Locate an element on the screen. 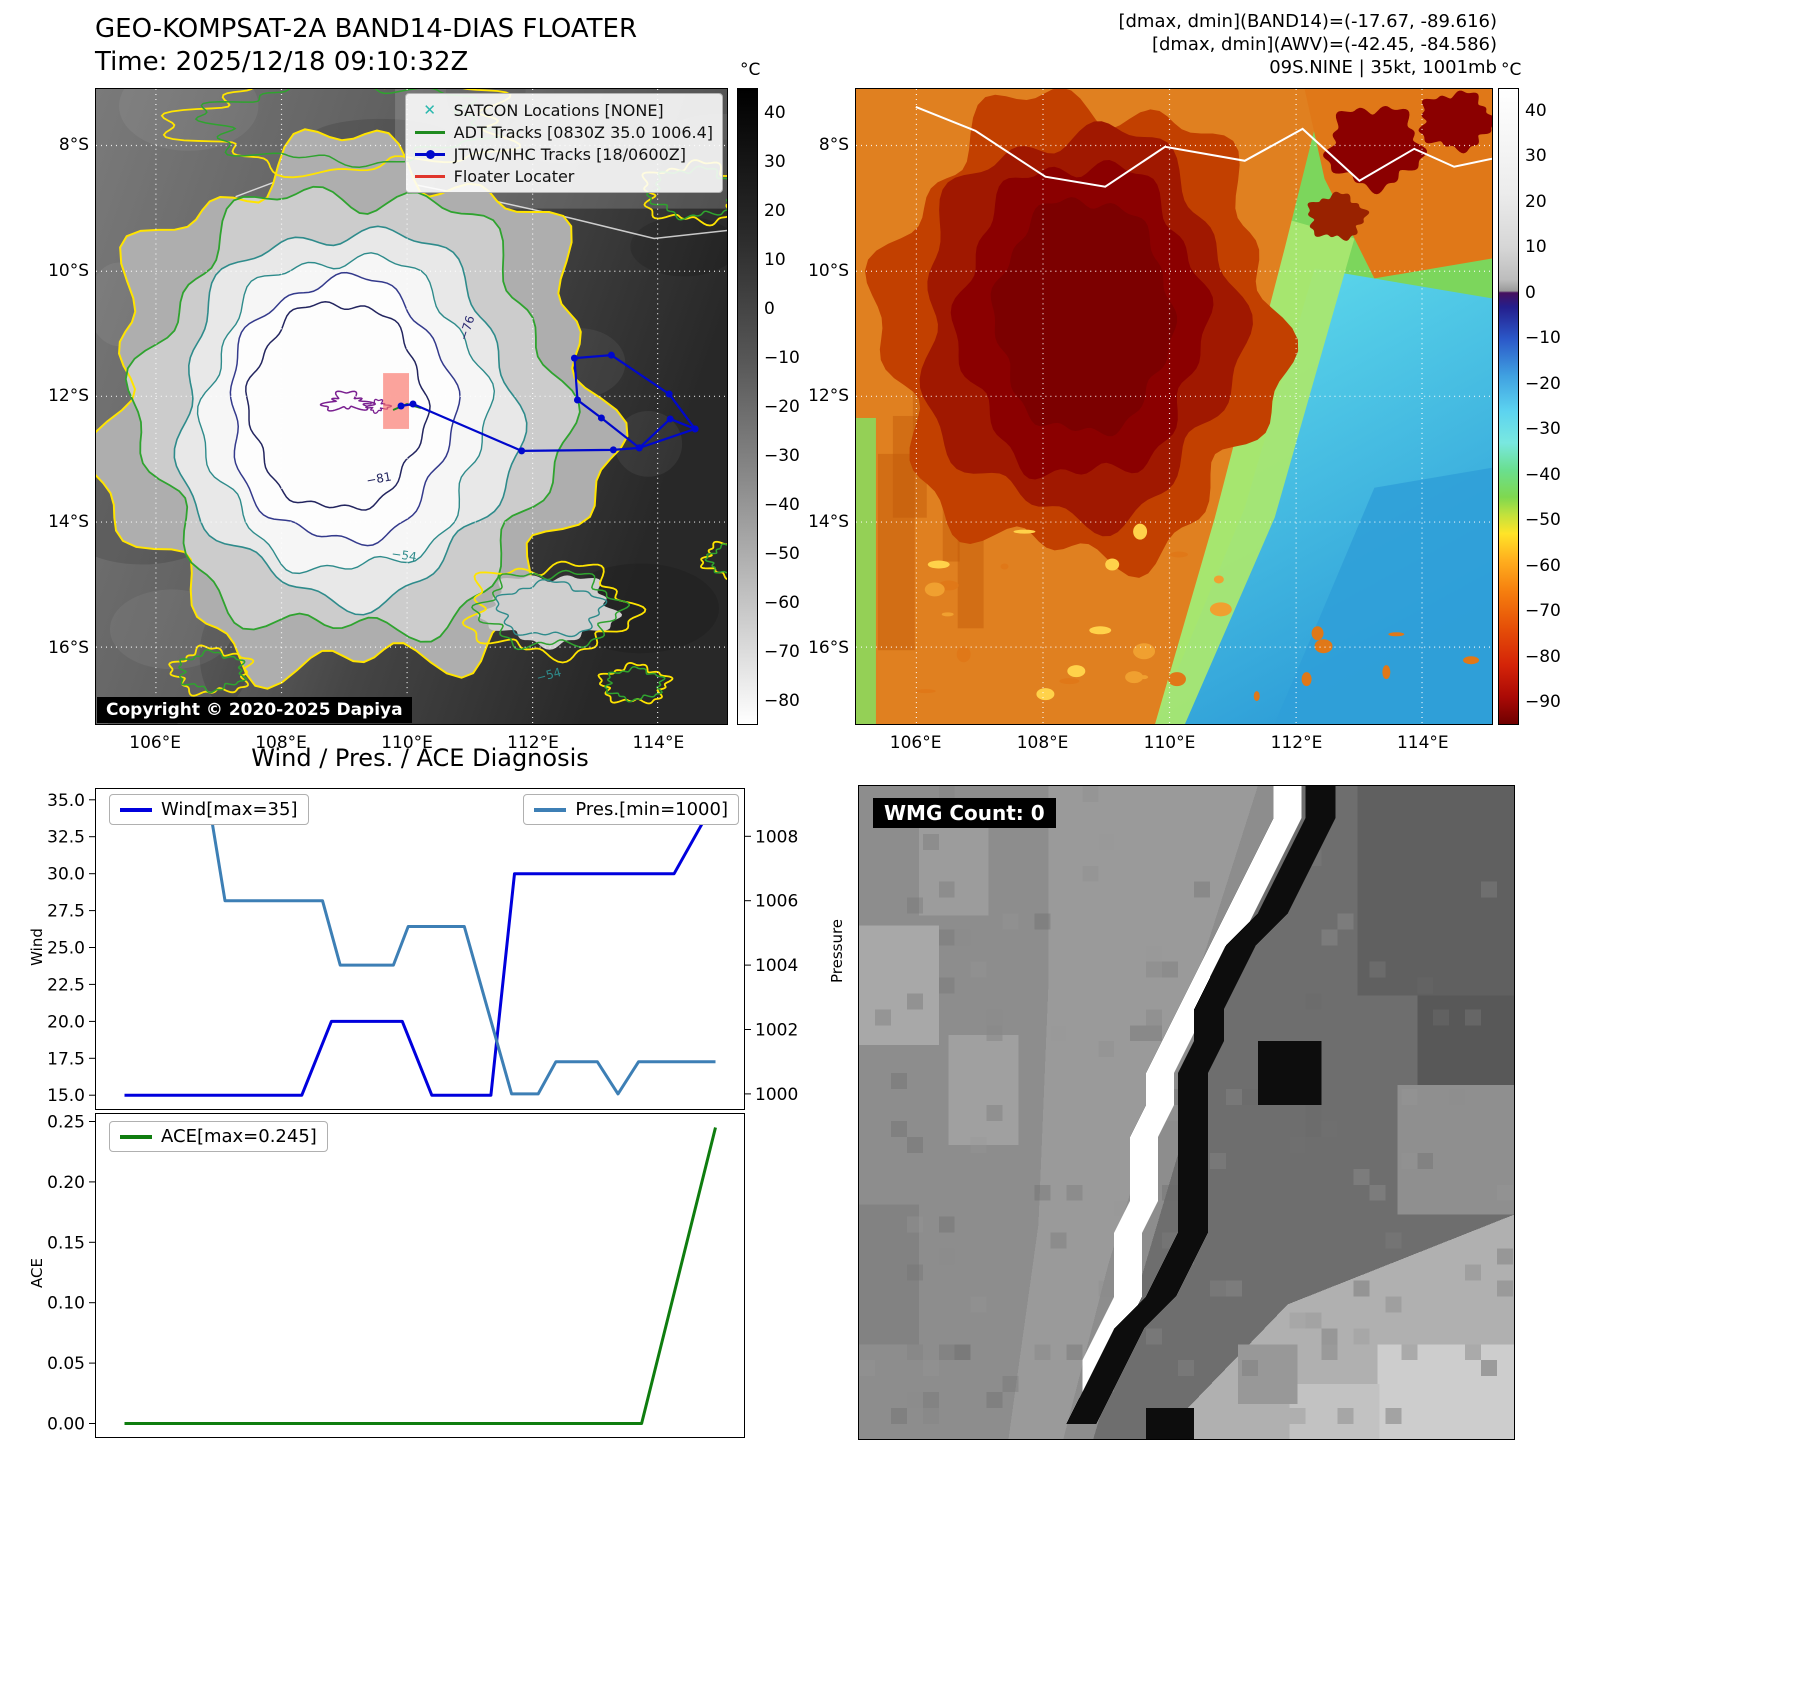  wmg-grid-image is located at coordinates (1186, 1112).